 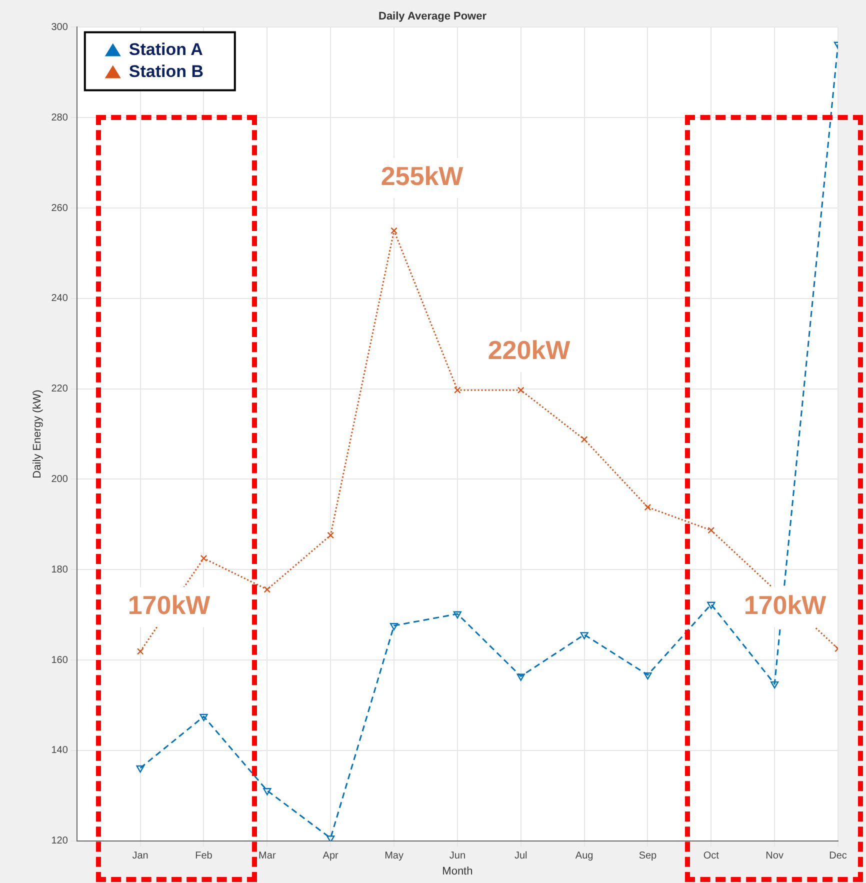 What do you see at coordinates (59, 298) in the screenshot?
I see `y-tick-label: 240` at bounding box center [59, 298].